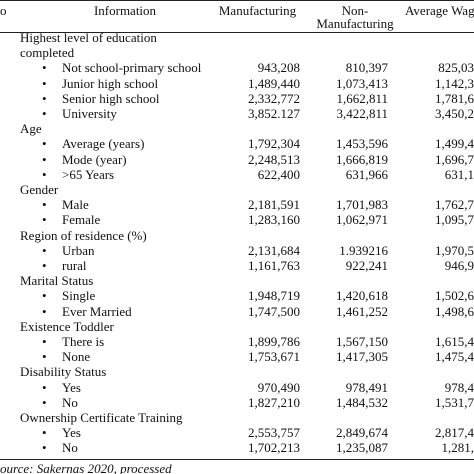 This screenshot has height=474, width=474. I want to click on cell-value: 1,453,596, so click(362, 144).